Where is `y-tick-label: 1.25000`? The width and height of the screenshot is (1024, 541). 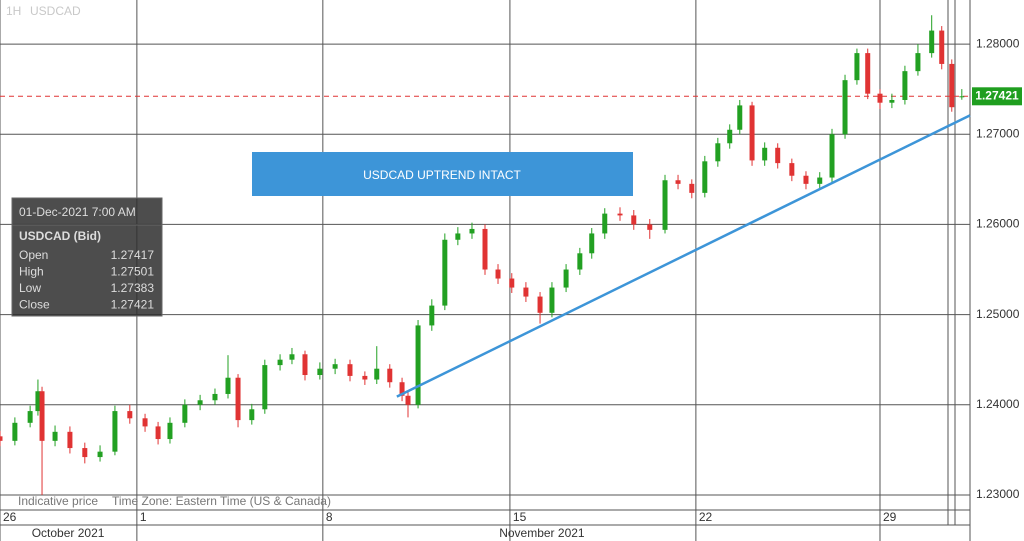
y-tick-label: 1.25000 is located at coordinates (998, 314).